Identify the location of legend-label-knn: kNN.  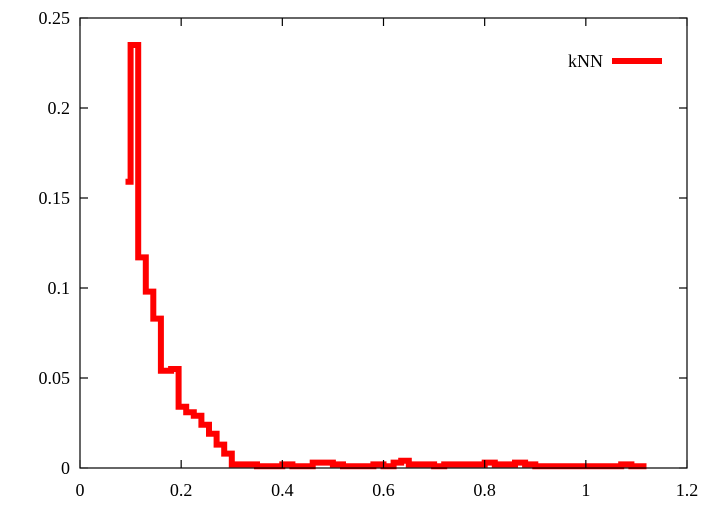
(585, 61).